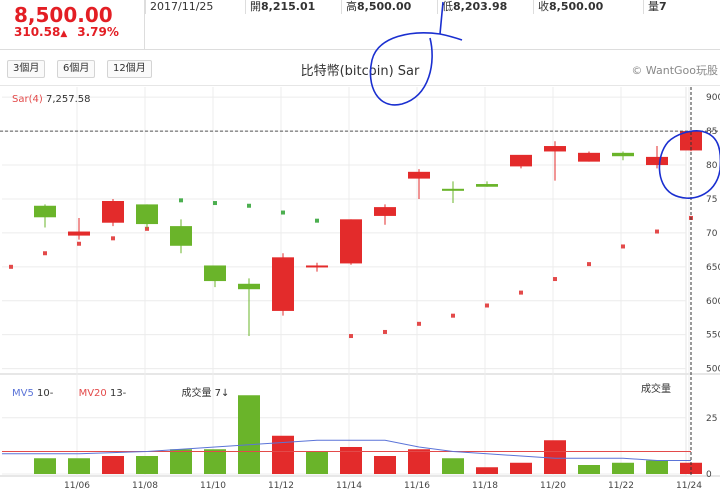  What do you see at coordinates (576, 6) in the screenshot?
I see `close-value: 8,500.00` at bounding box center [576, 6].